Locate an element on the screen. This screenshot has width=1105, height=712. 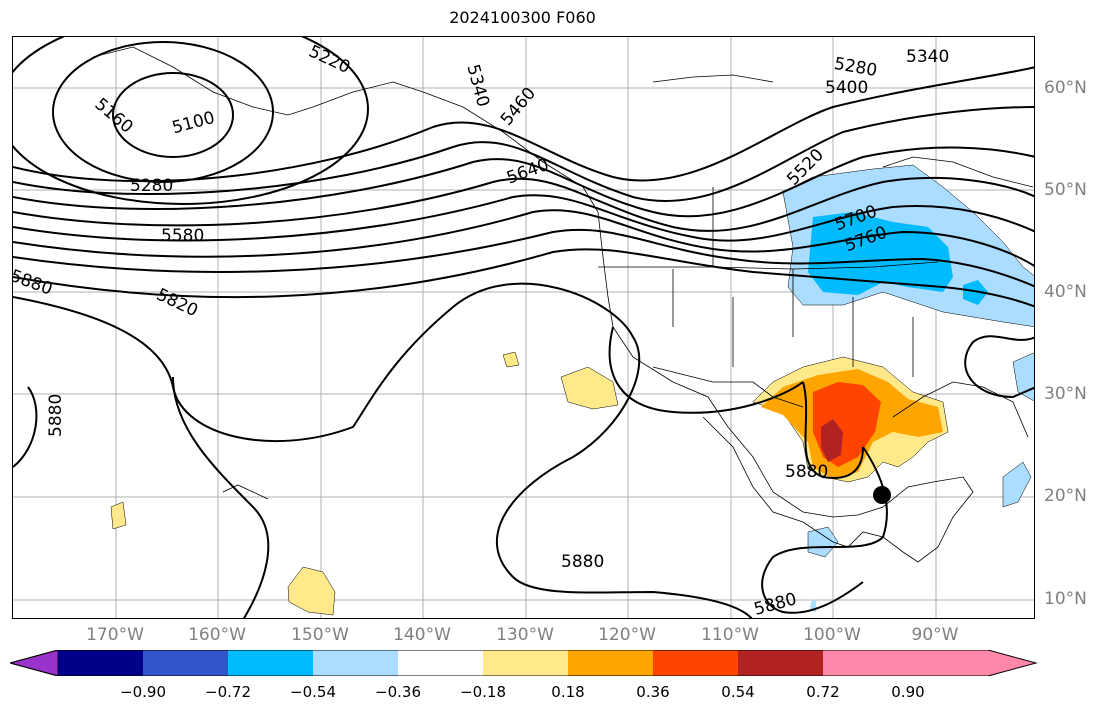
lon-label: 90°W is located at coordinates (935, 635).